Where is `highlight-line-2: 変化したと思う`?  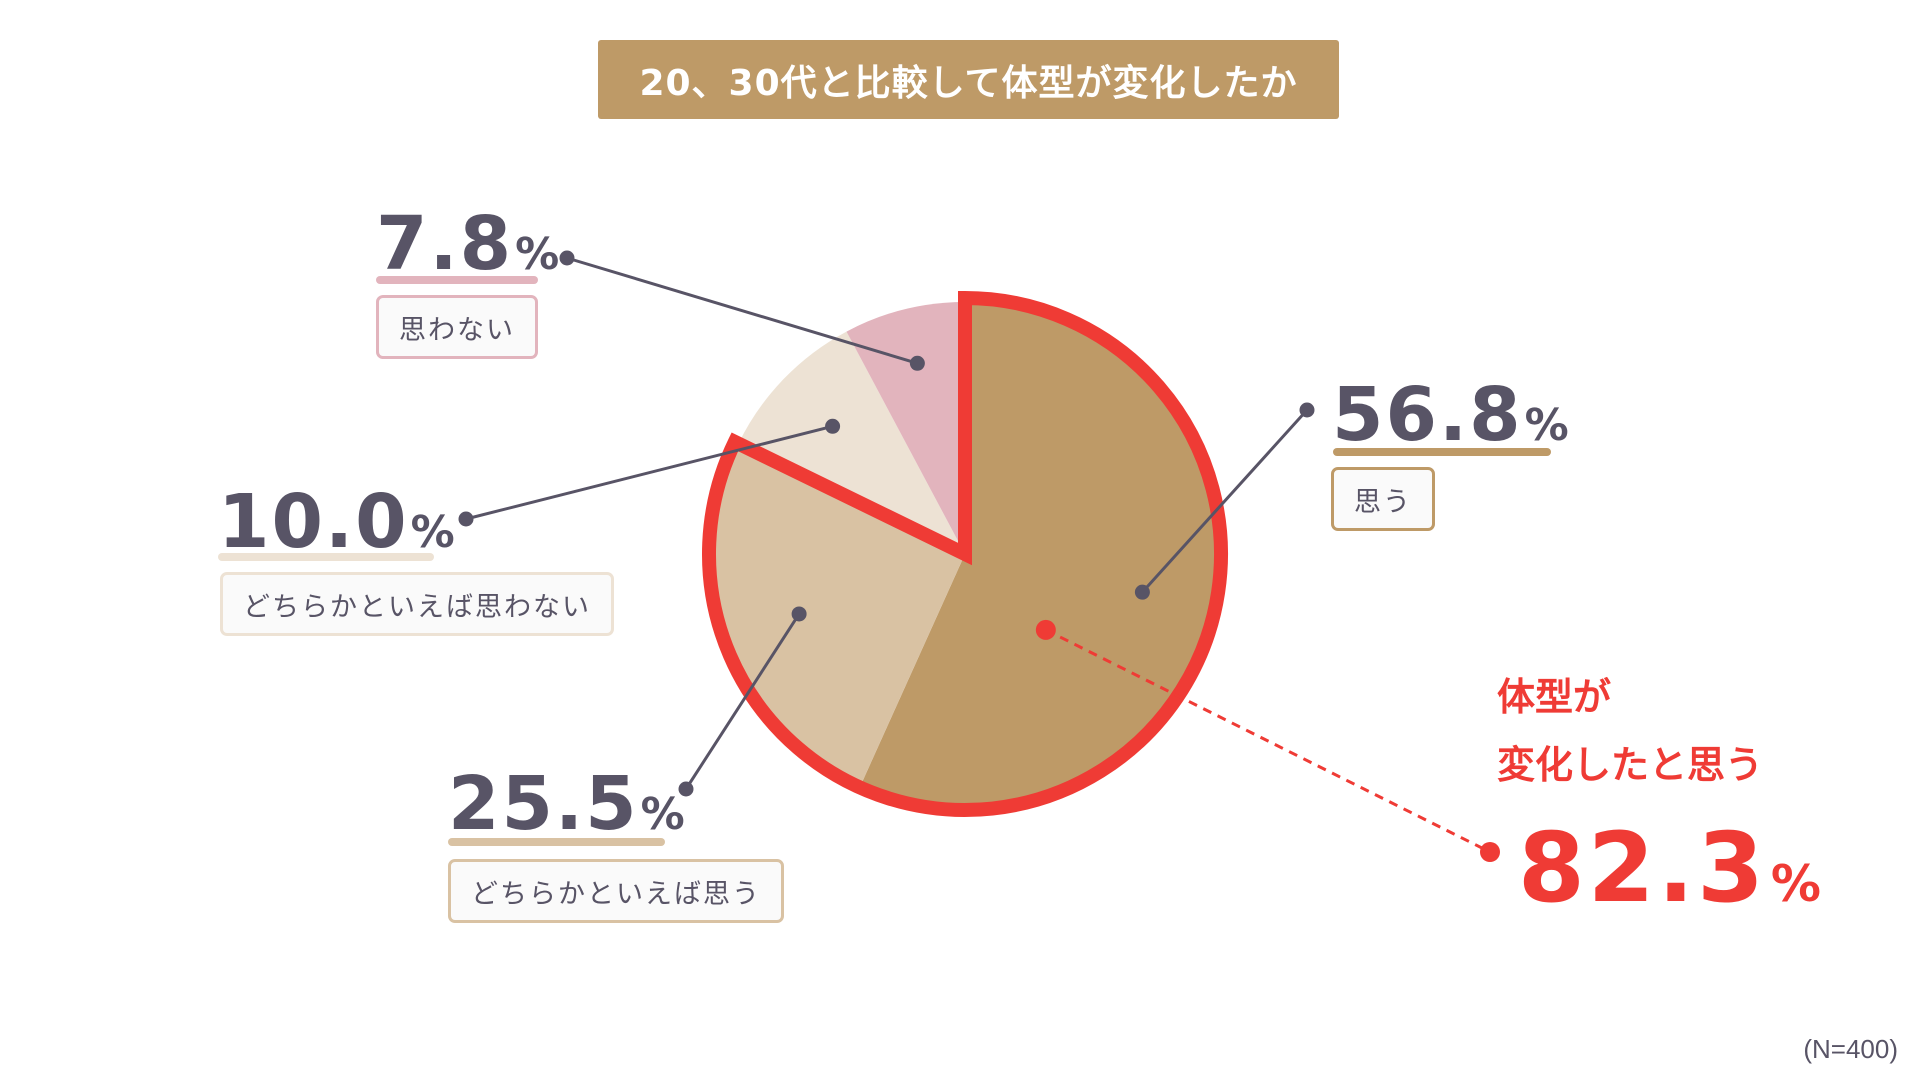 highlight-line-2: 変化したと思う is located at coordinates (1630, 765).